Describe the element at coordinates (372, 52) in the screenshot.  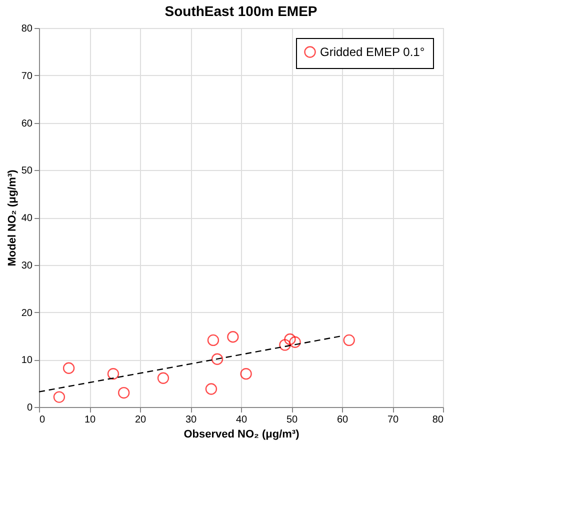
I see `legend-label: Gridded EMEP 0.1°` at that location.